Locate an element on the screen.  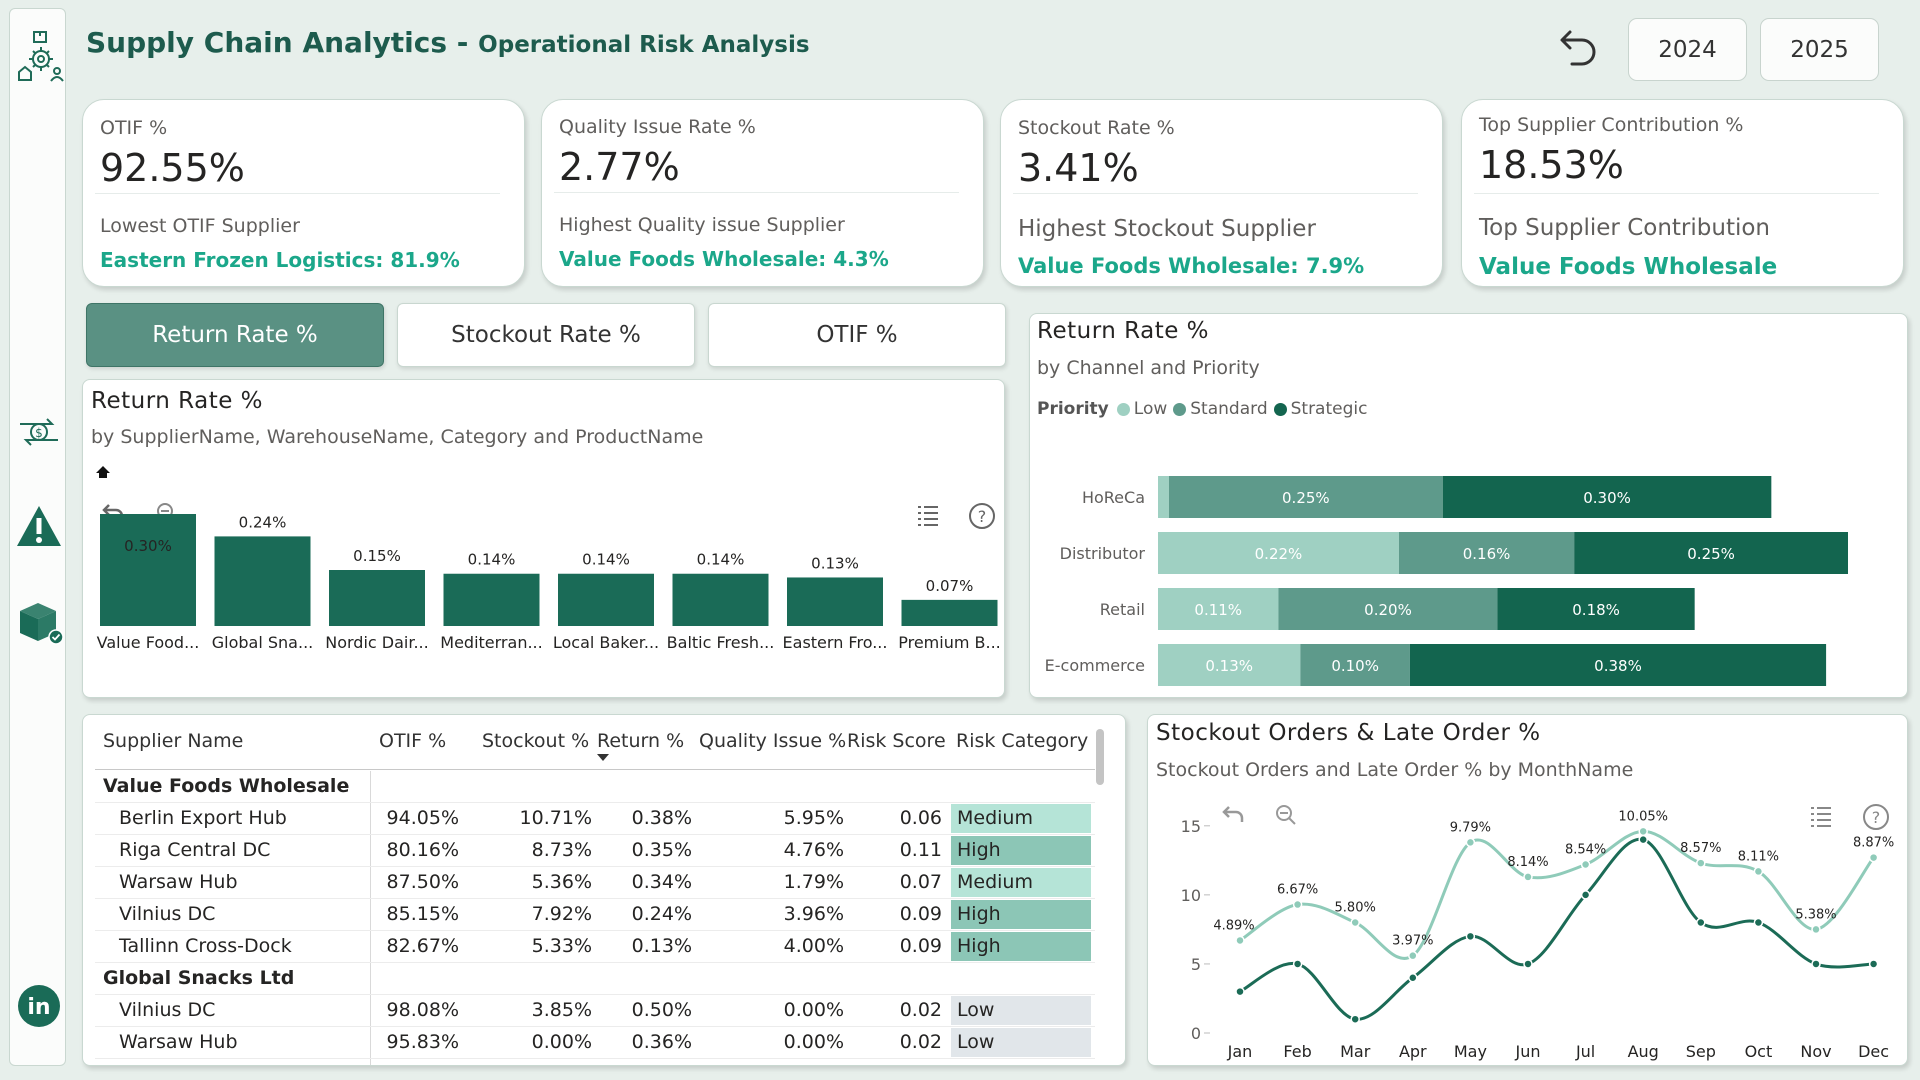
category-label: Retail is located at coordinates (1122, 609).